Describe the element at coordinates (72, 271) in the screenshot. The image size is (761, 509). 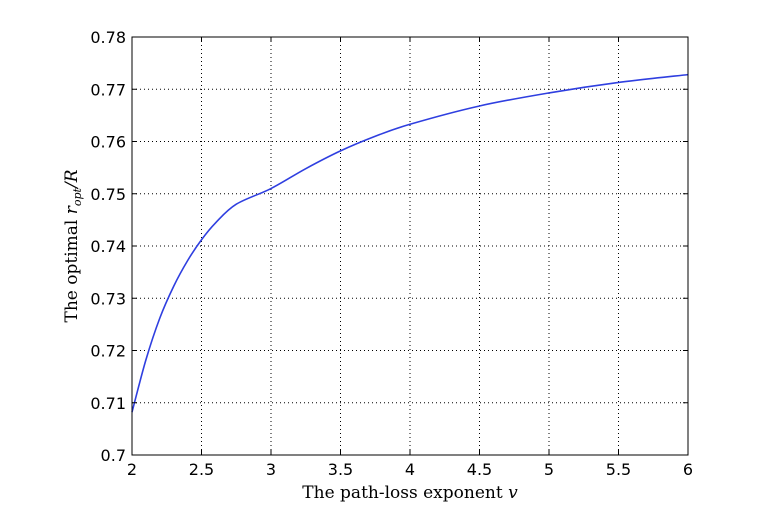
I see `y-axis-label-text: The optimal` at that location.